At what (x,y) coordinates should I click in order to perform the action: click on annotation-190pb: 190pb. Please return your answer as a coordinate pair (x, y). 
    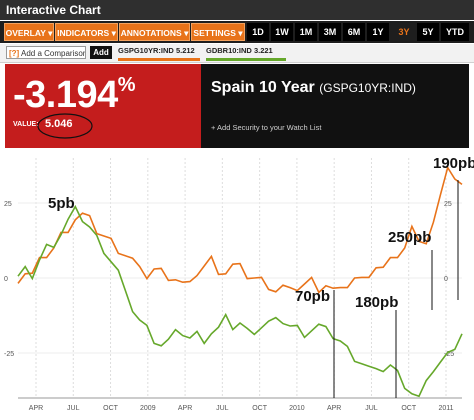
    Looking at the image, I should click on (453, 163).